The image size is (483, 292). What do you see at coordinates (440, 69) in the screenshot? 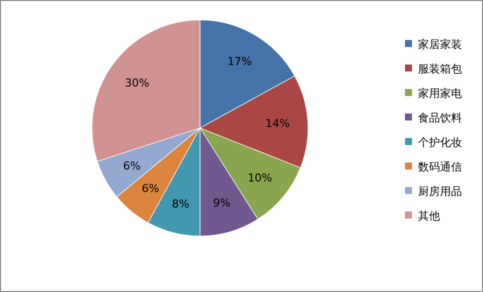
I see `legend-label: 服装箱包` at bounding box center [440, 69].